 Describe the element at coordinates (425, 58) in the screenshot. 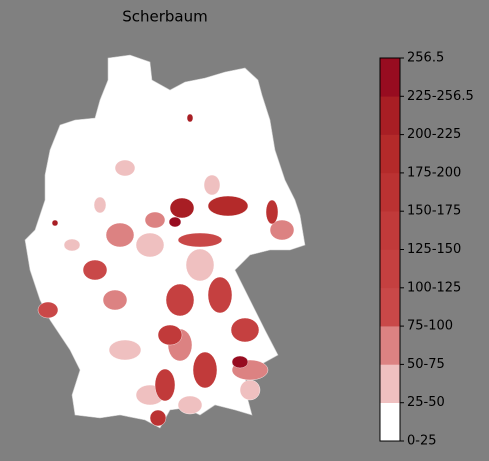

I see `colorbar-label: 256.5` at that location.